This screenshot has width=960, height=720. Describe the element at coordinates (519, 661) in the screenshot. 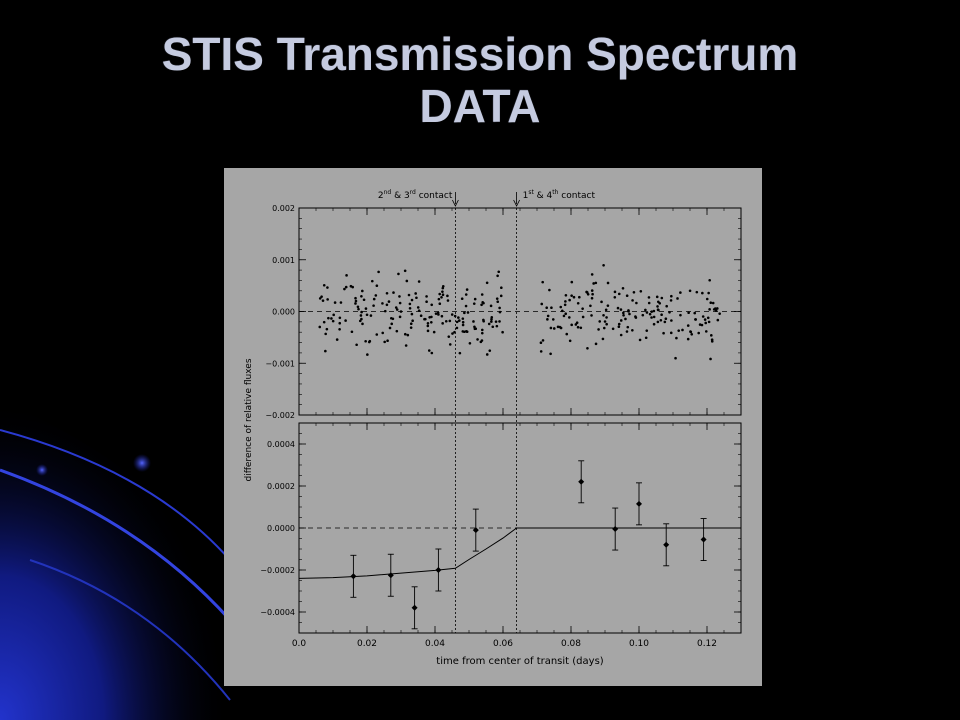

I see `x-axis-label: time from center of transit (days)` at that location.